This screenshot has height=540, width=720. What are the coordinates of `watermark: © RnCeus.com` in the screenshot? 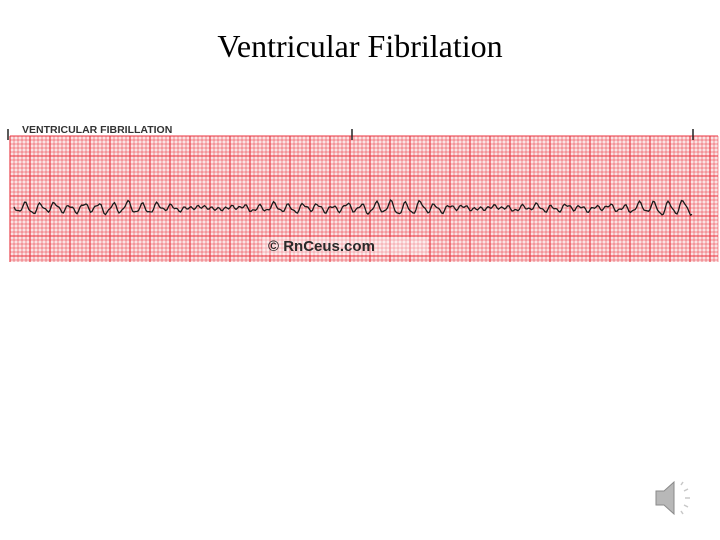 It's located at (321, 246).